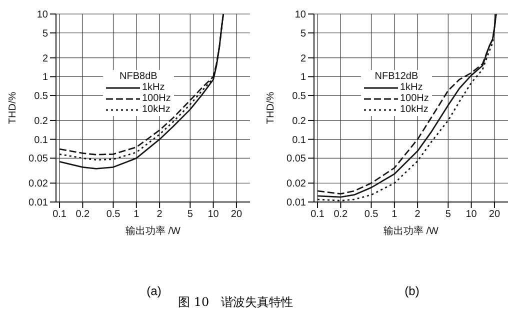 Image resolution: width=527 pixels, height=321 pixels. What do you see at coordinates (397, 76) in the screenshot?
I see `legend-title: NFB12dB` at bounding box center [397, 76].